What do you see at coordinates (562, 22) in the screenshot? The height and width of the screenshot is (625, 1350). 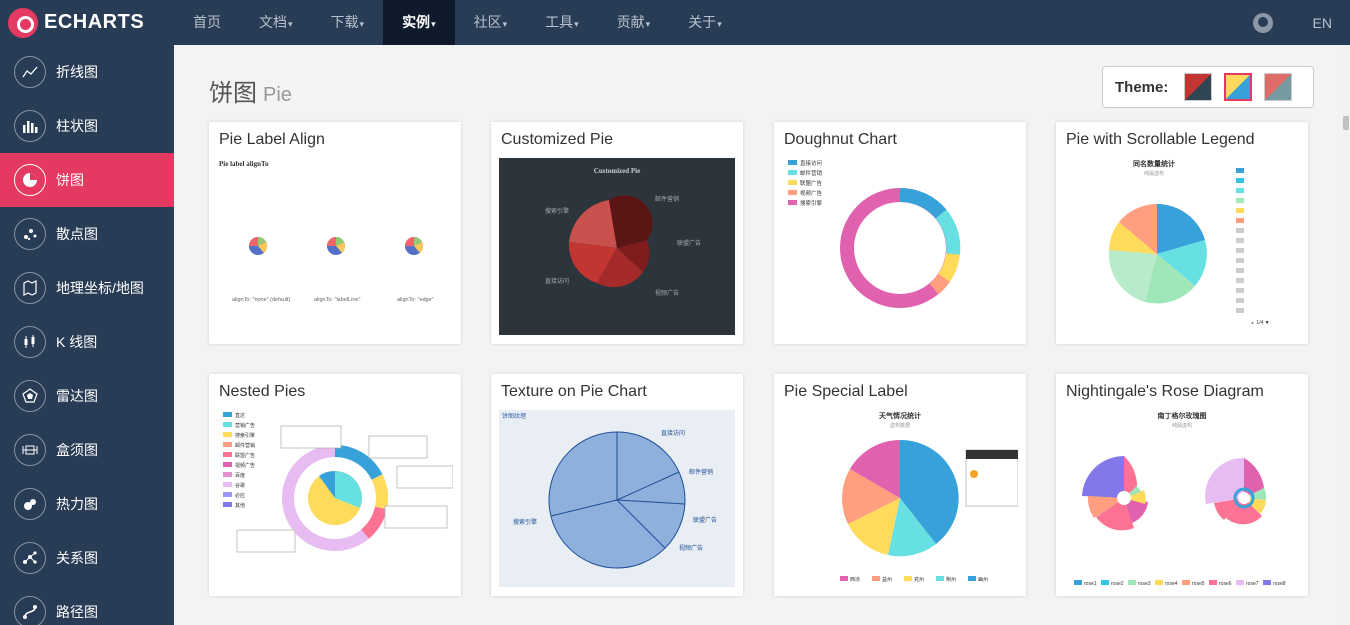 I see `nav-item-tools: 工具▾` at bounding box center [562, 22].